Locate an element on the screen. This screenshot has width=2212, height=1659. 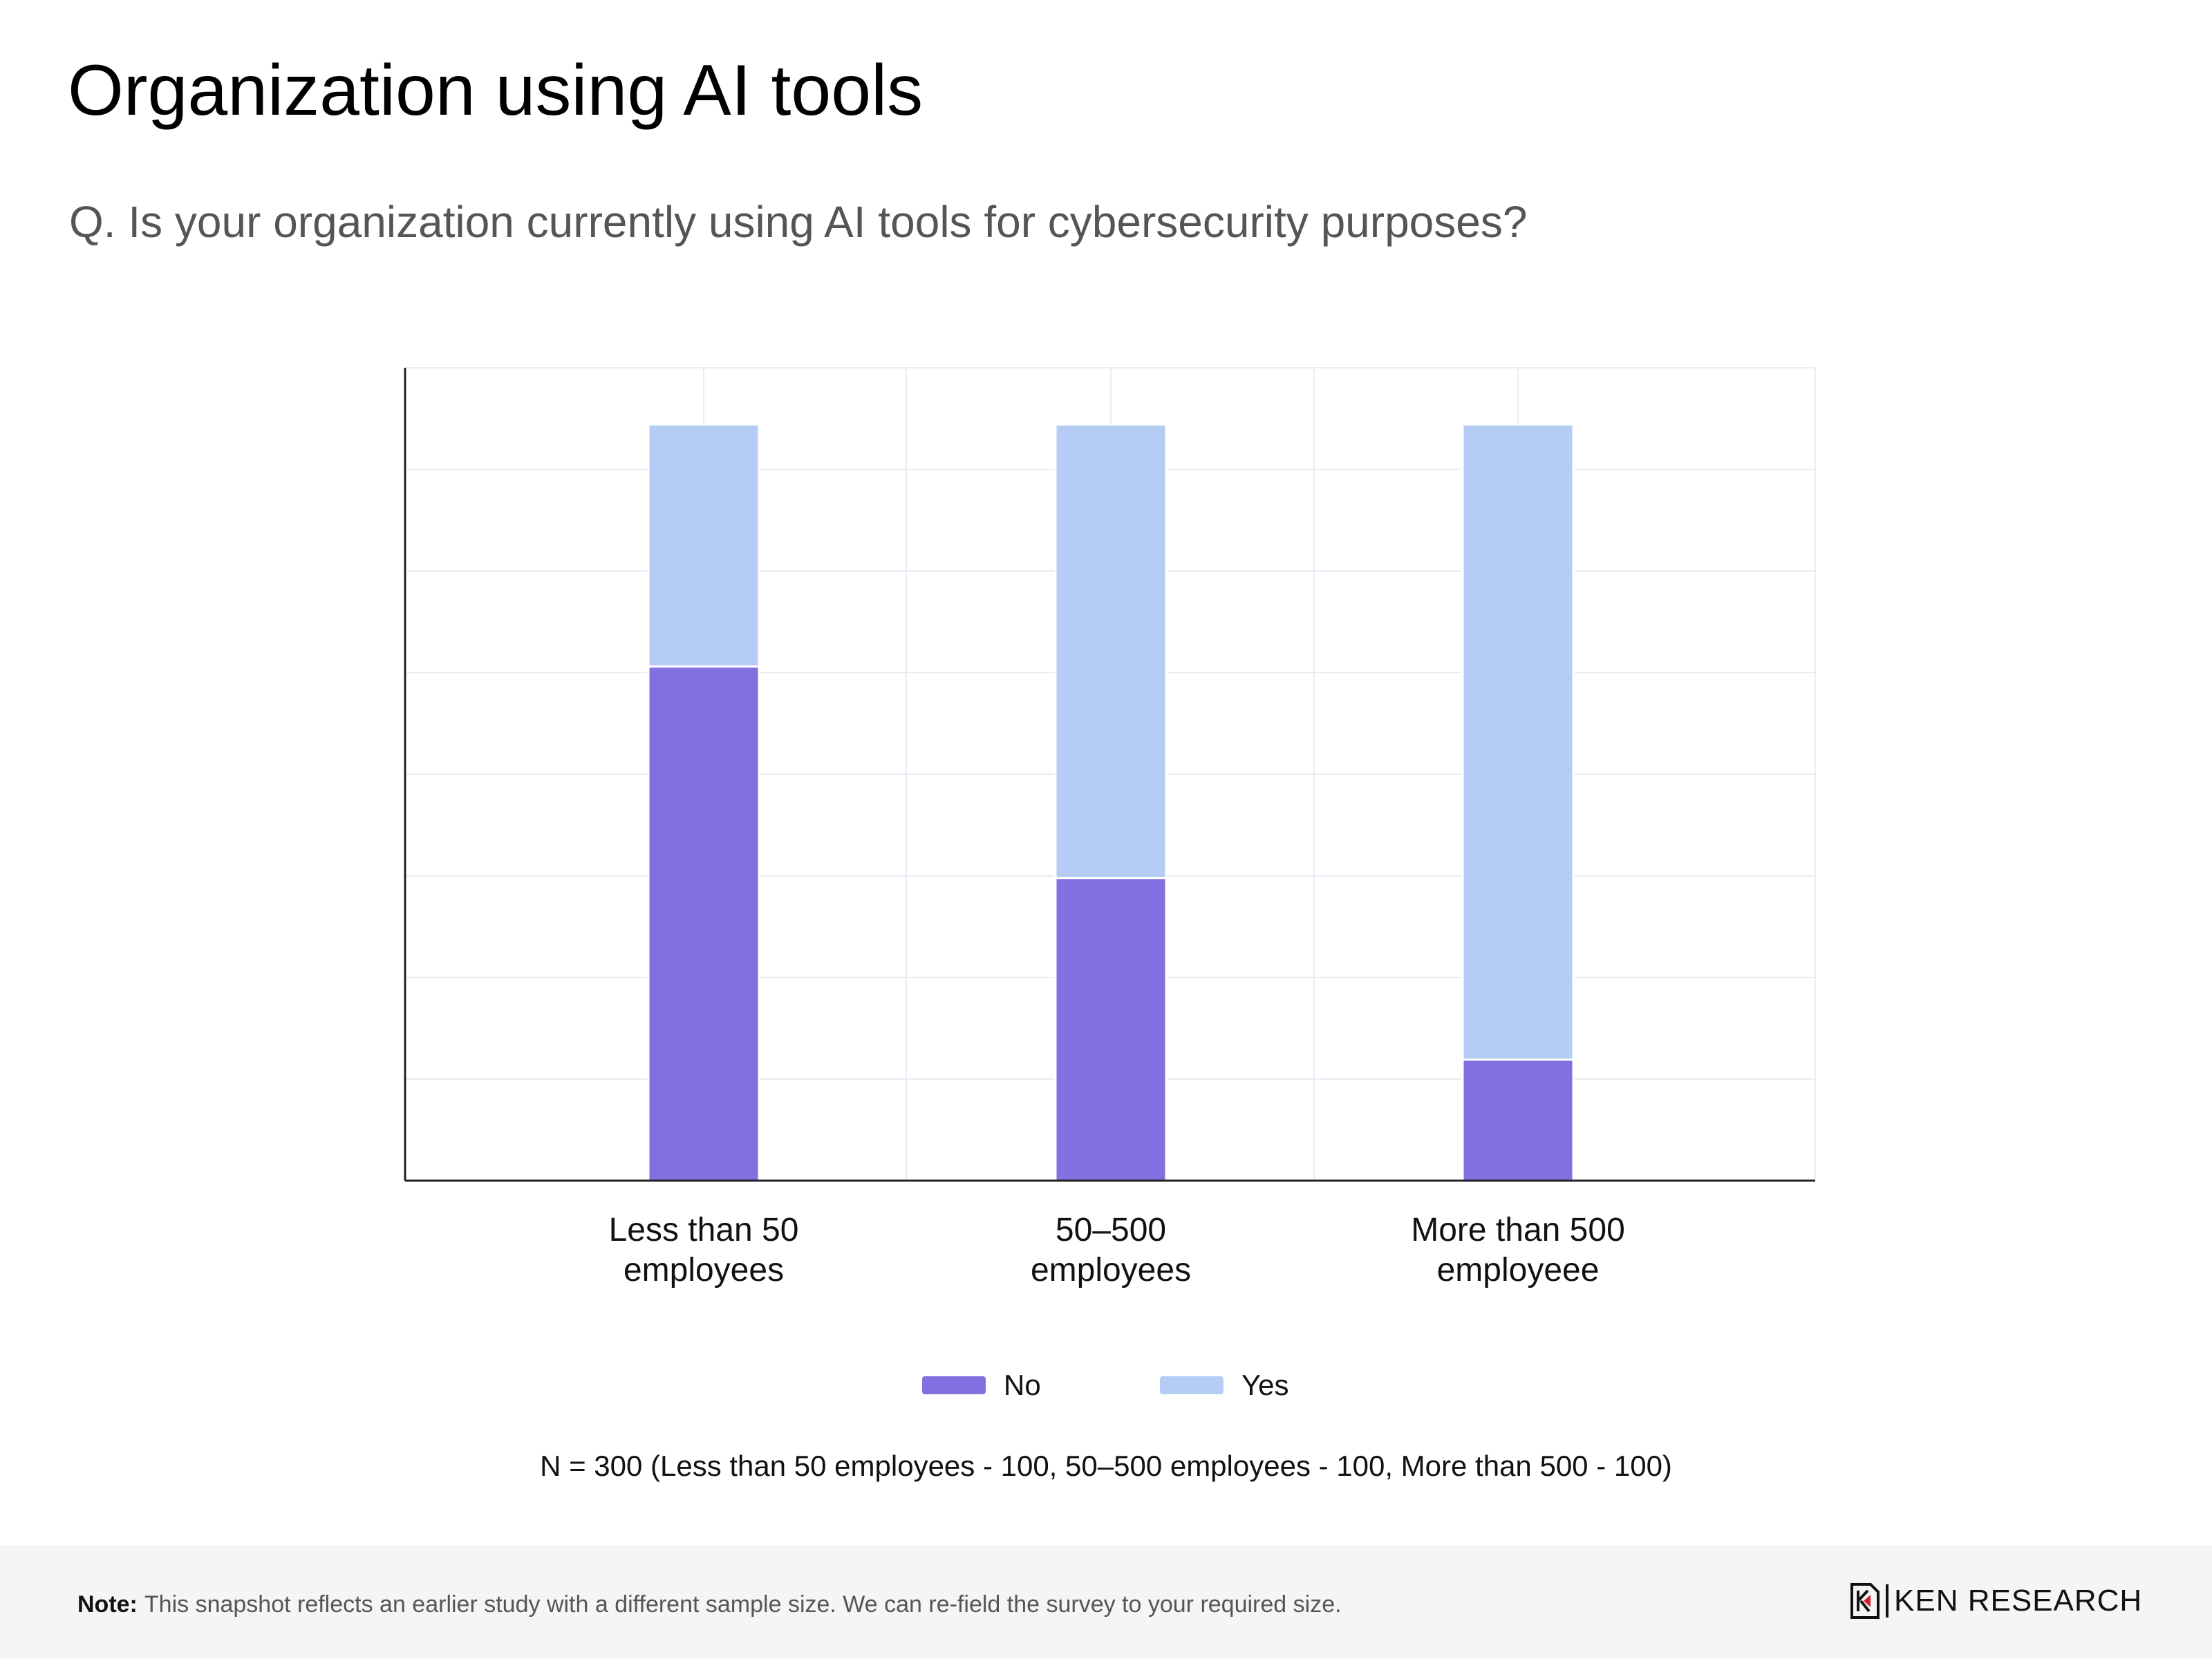
legend-label-no: No is located at coordinates (1023, 1385).